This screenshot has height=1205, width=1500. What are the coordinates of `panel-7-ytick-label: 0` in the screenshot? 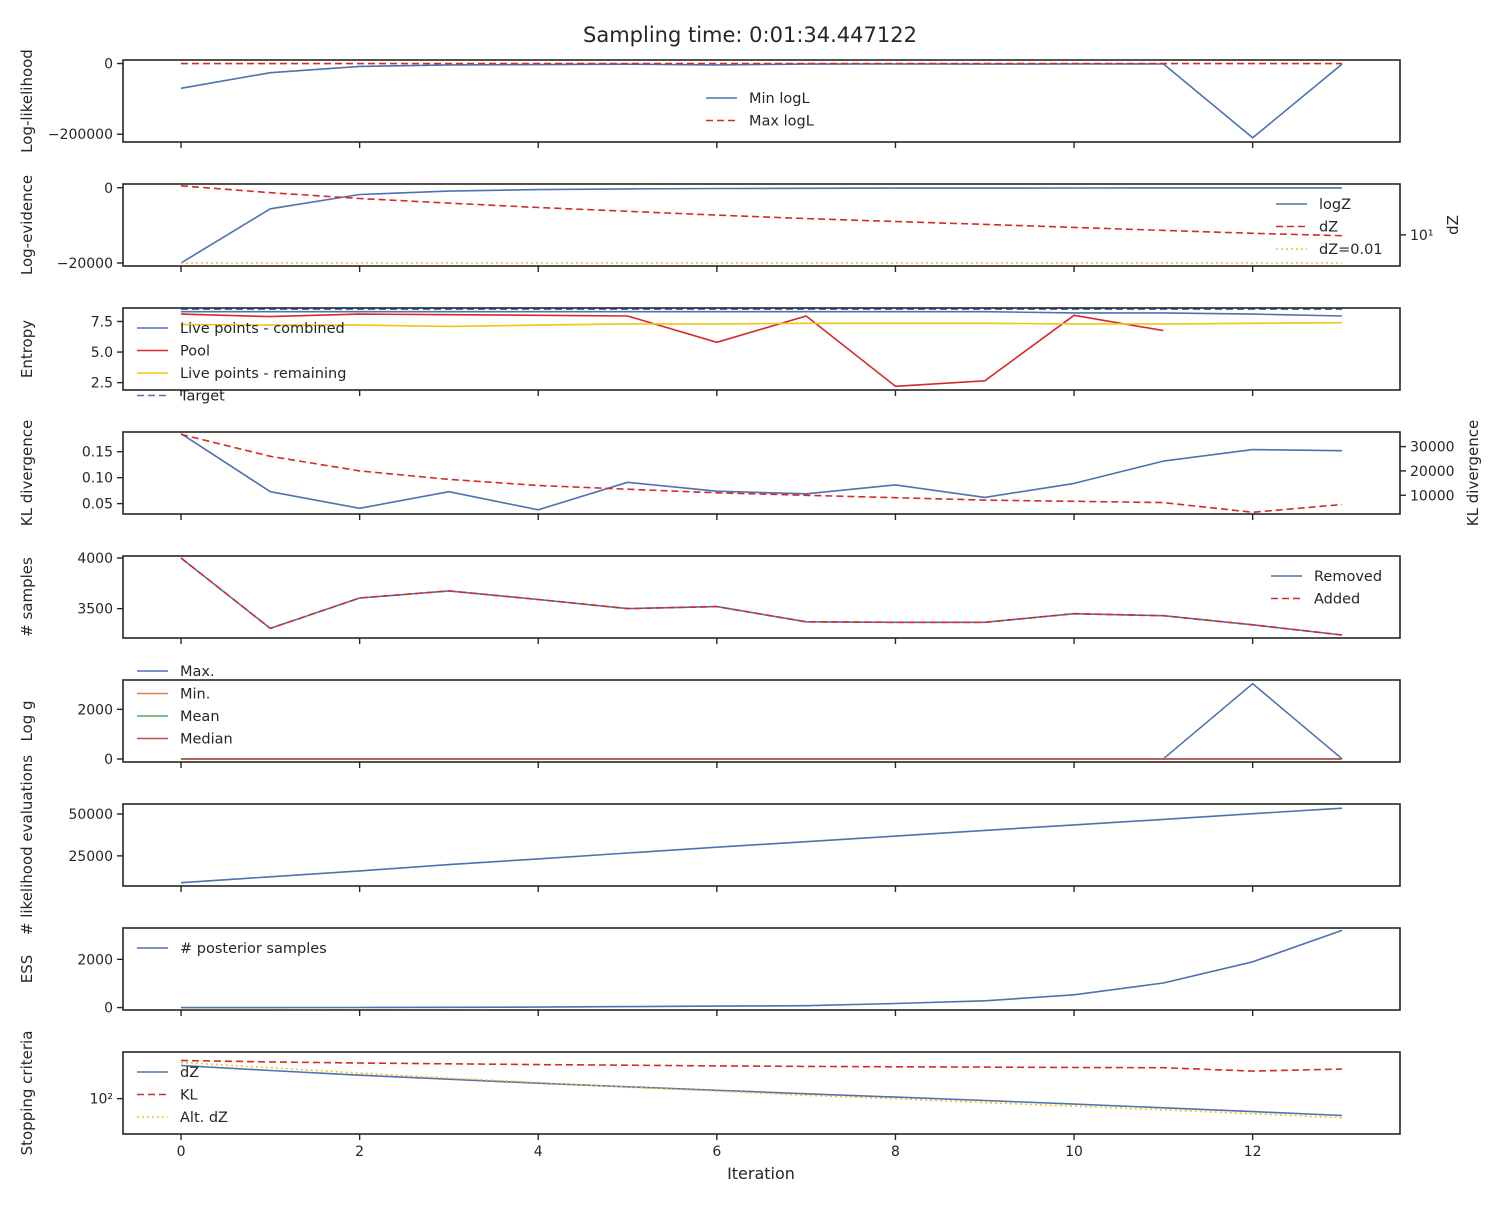 It's located at (108, 1009).